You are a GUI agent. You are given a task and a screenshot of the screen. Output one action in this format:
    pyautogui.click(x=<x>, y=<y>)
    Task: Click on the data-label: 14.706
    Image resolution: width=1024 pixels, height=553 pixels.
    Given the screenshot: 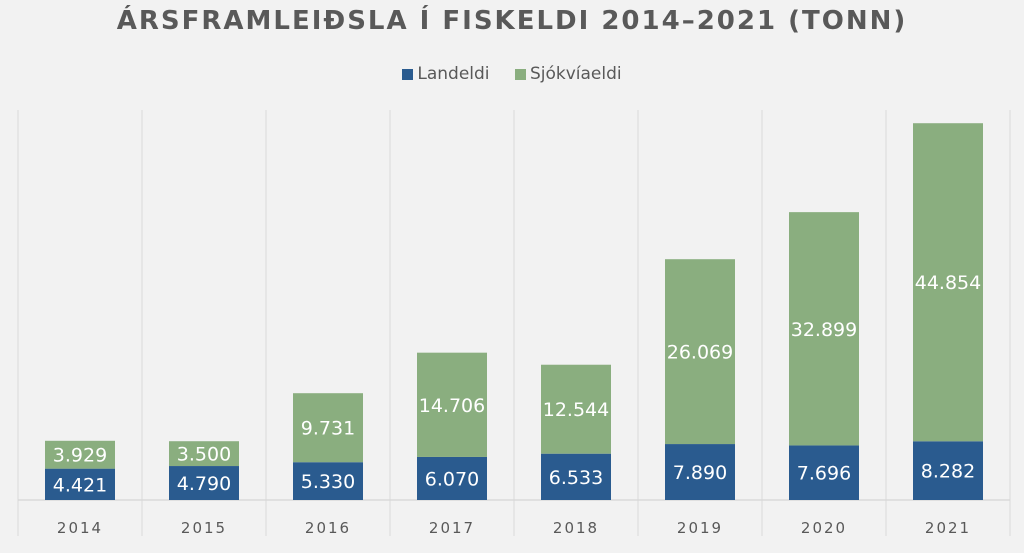 What is the action you would take?
    pyautogui.click(x=452, y=406)
    